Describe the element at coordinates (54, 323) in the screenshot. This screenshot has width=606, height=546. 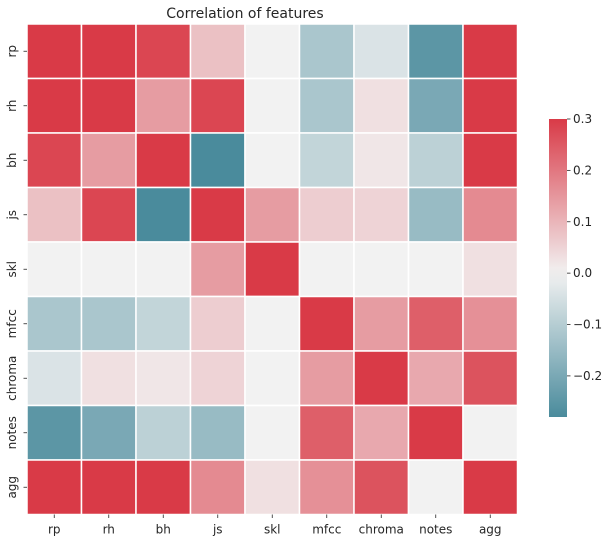
I see `heatmap-cell-mfcc-rp` at that location.